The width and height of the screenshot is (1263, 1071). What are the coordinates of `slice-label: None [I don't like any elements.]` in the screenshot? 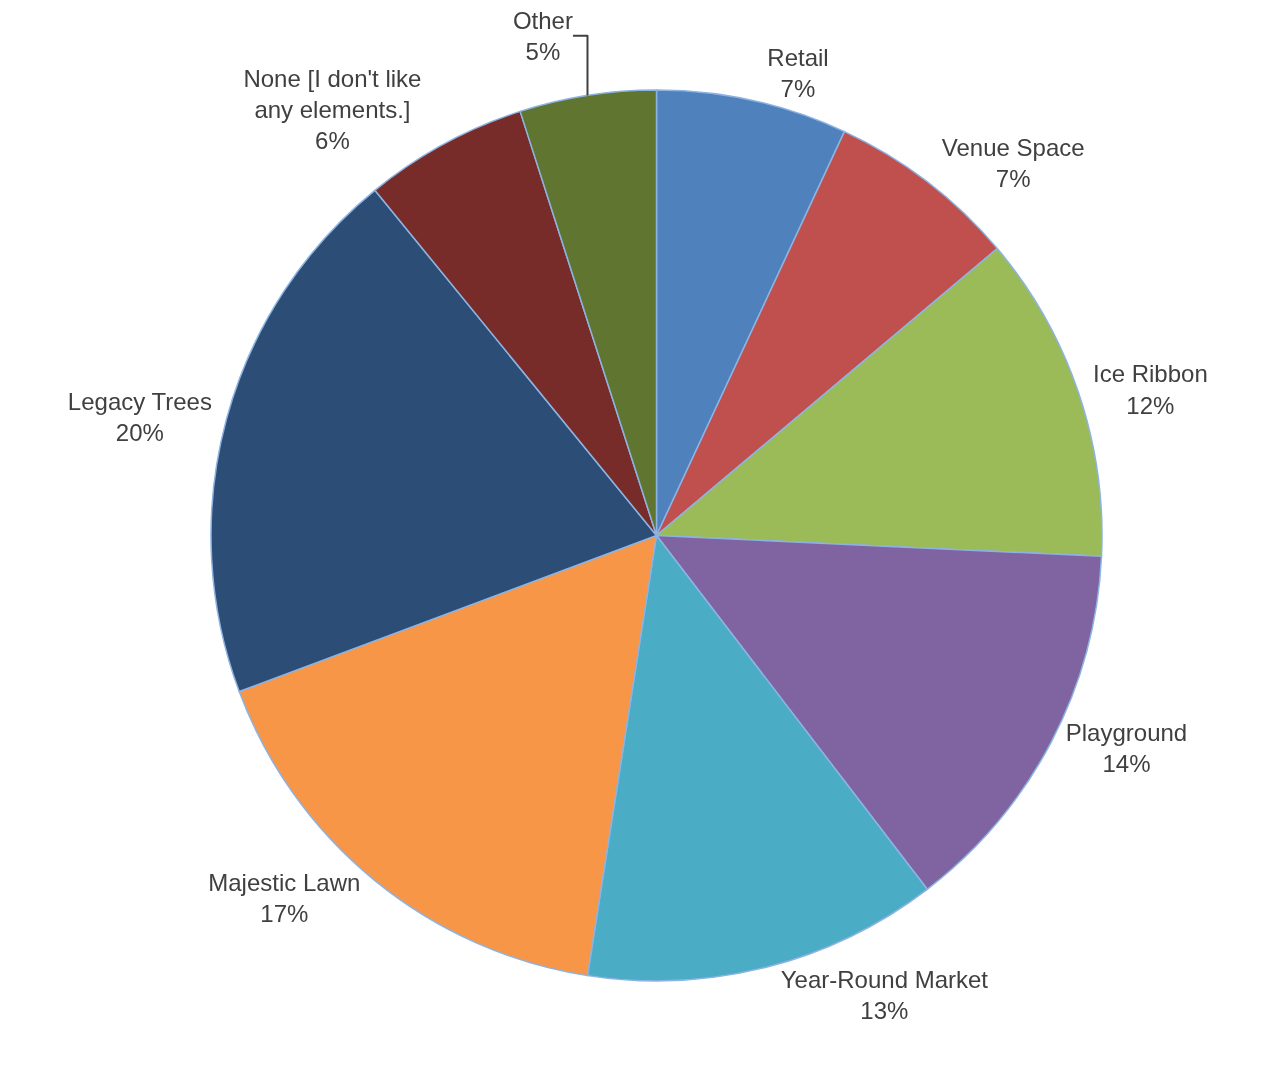 It's located at (332, 94).